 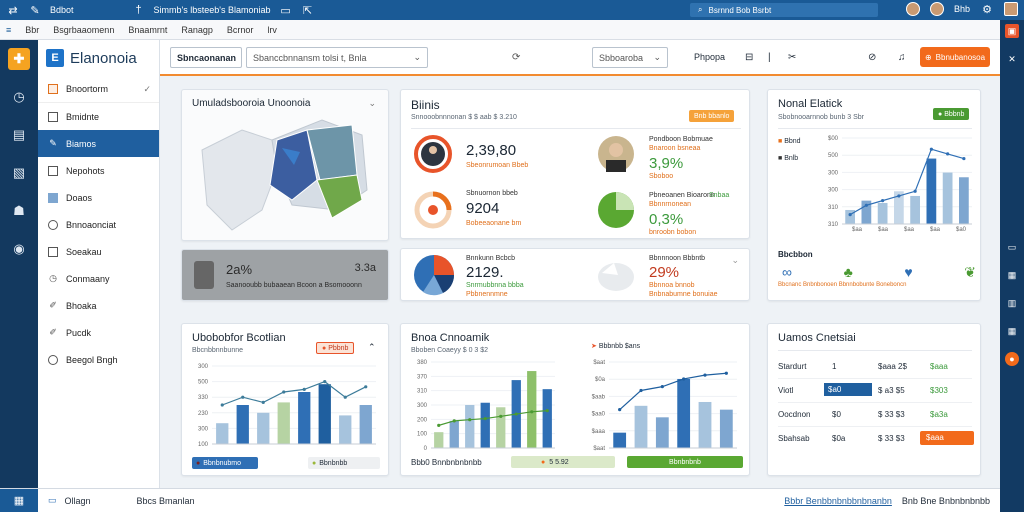 What do you see at coordinates (1012, 31) in the screenshot?
I see `alert-icon: ▣` at bounding box center [1012, 31].